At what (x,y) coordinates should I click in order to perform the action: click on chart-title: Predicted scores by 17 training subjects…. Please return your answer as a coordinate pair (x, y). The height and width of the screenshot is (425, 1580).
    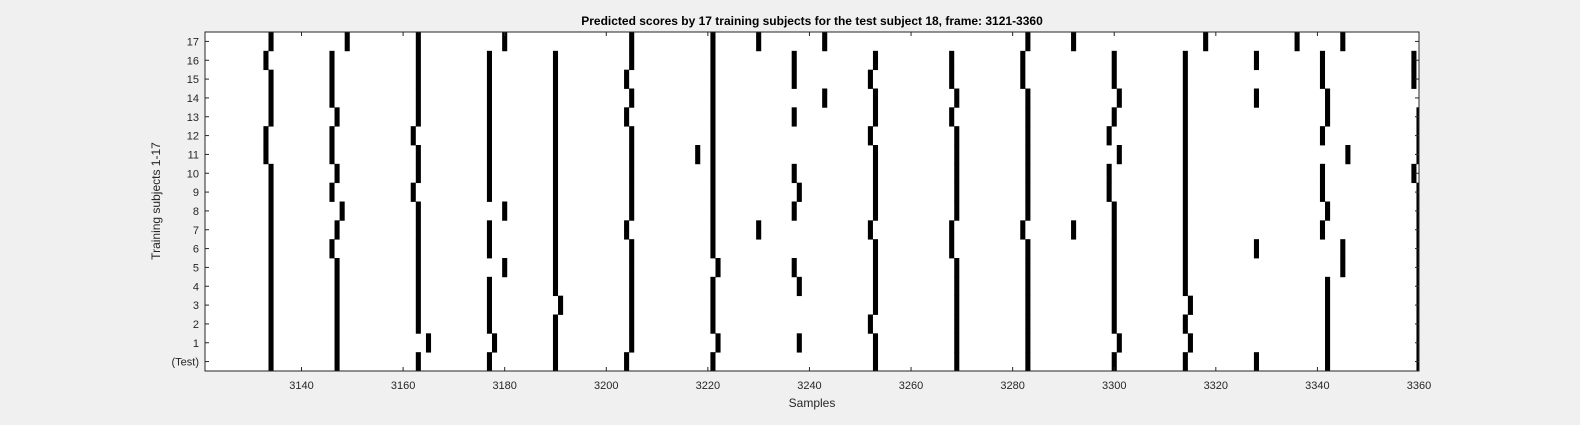
    Looking at the image, I should click on (812, 21).